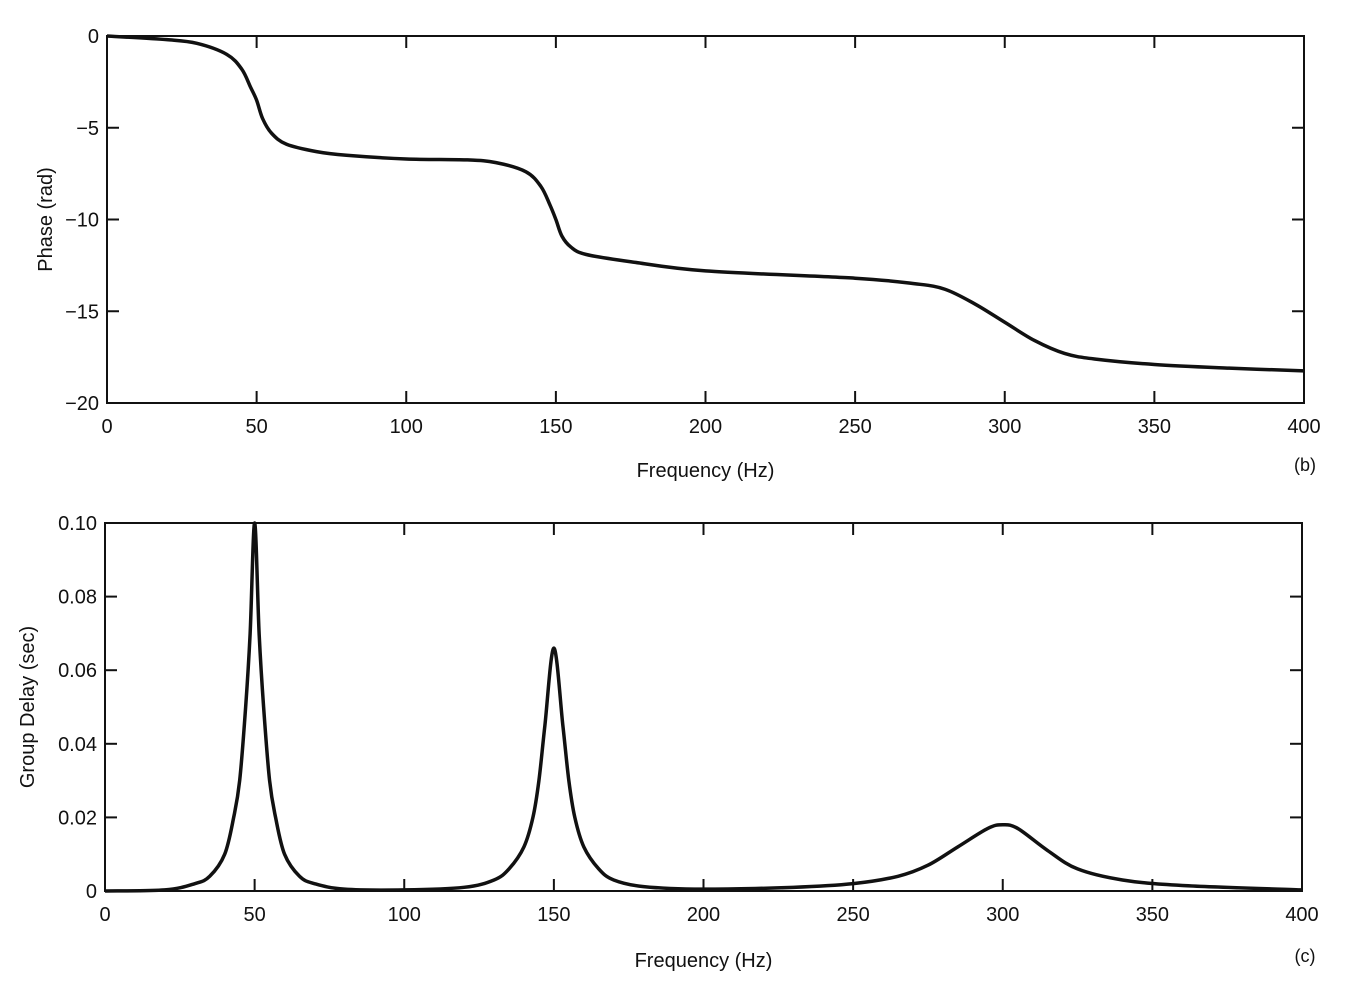 This screenshot has height=991, width=1351. I want to click on y-tick-label: −20, so click(82, 404).